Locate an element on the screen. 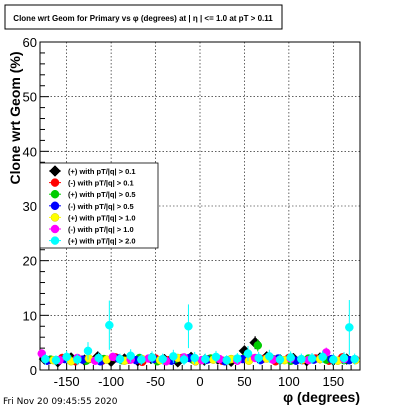 The height and width of the screenshot is (412, 400). timestamp-footer: Fri Nov 20 09:45:55 2020 is located at coordinates (60, 402).